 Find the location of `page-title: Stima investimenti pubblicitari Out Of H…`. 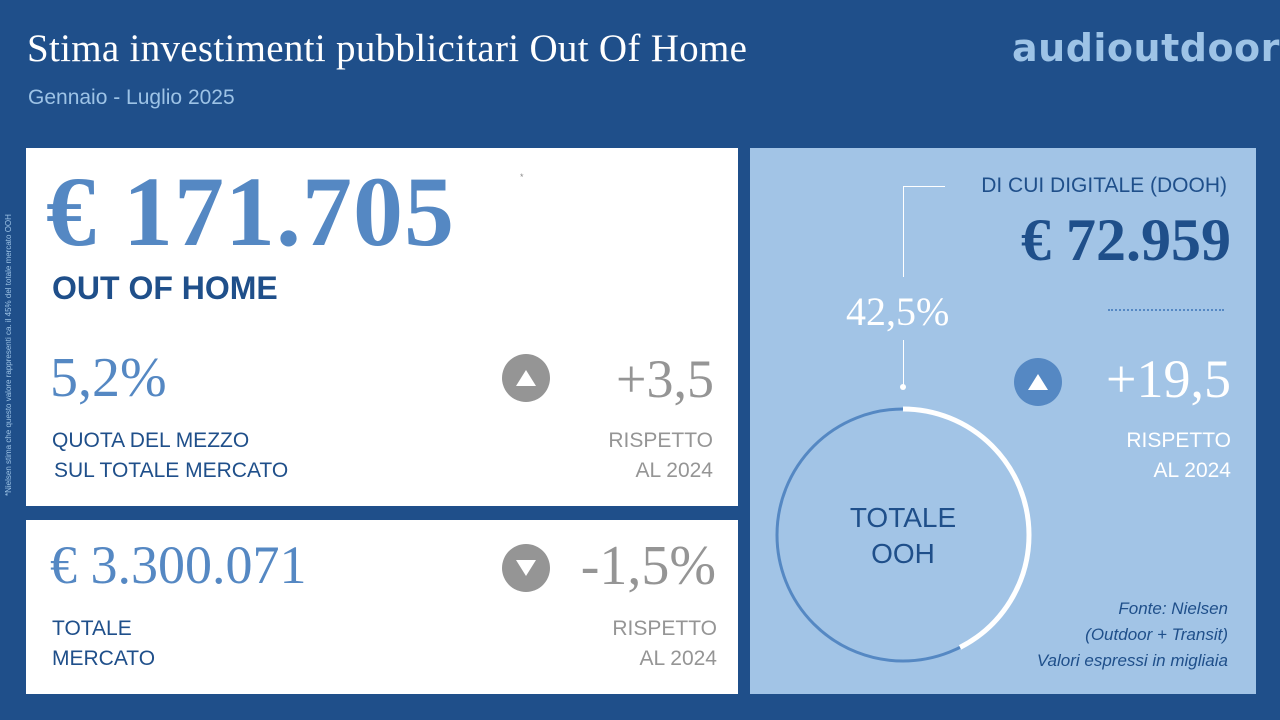

page-title: Stima investimenti pubblicitari Out Of H… is located at coordinates (387, 48).